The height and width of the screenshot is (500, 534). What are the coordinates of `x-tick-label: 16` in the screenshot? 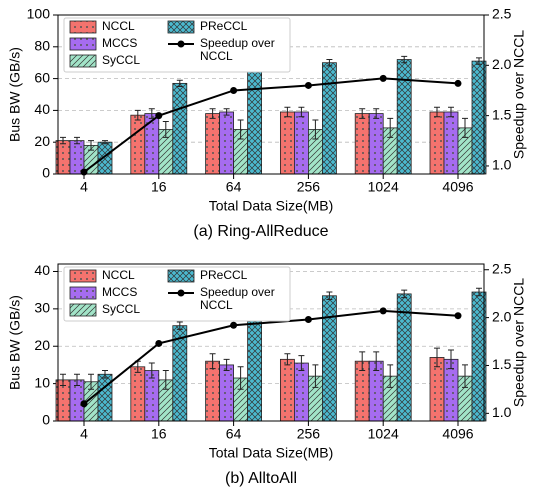 It's located at (159, 434).